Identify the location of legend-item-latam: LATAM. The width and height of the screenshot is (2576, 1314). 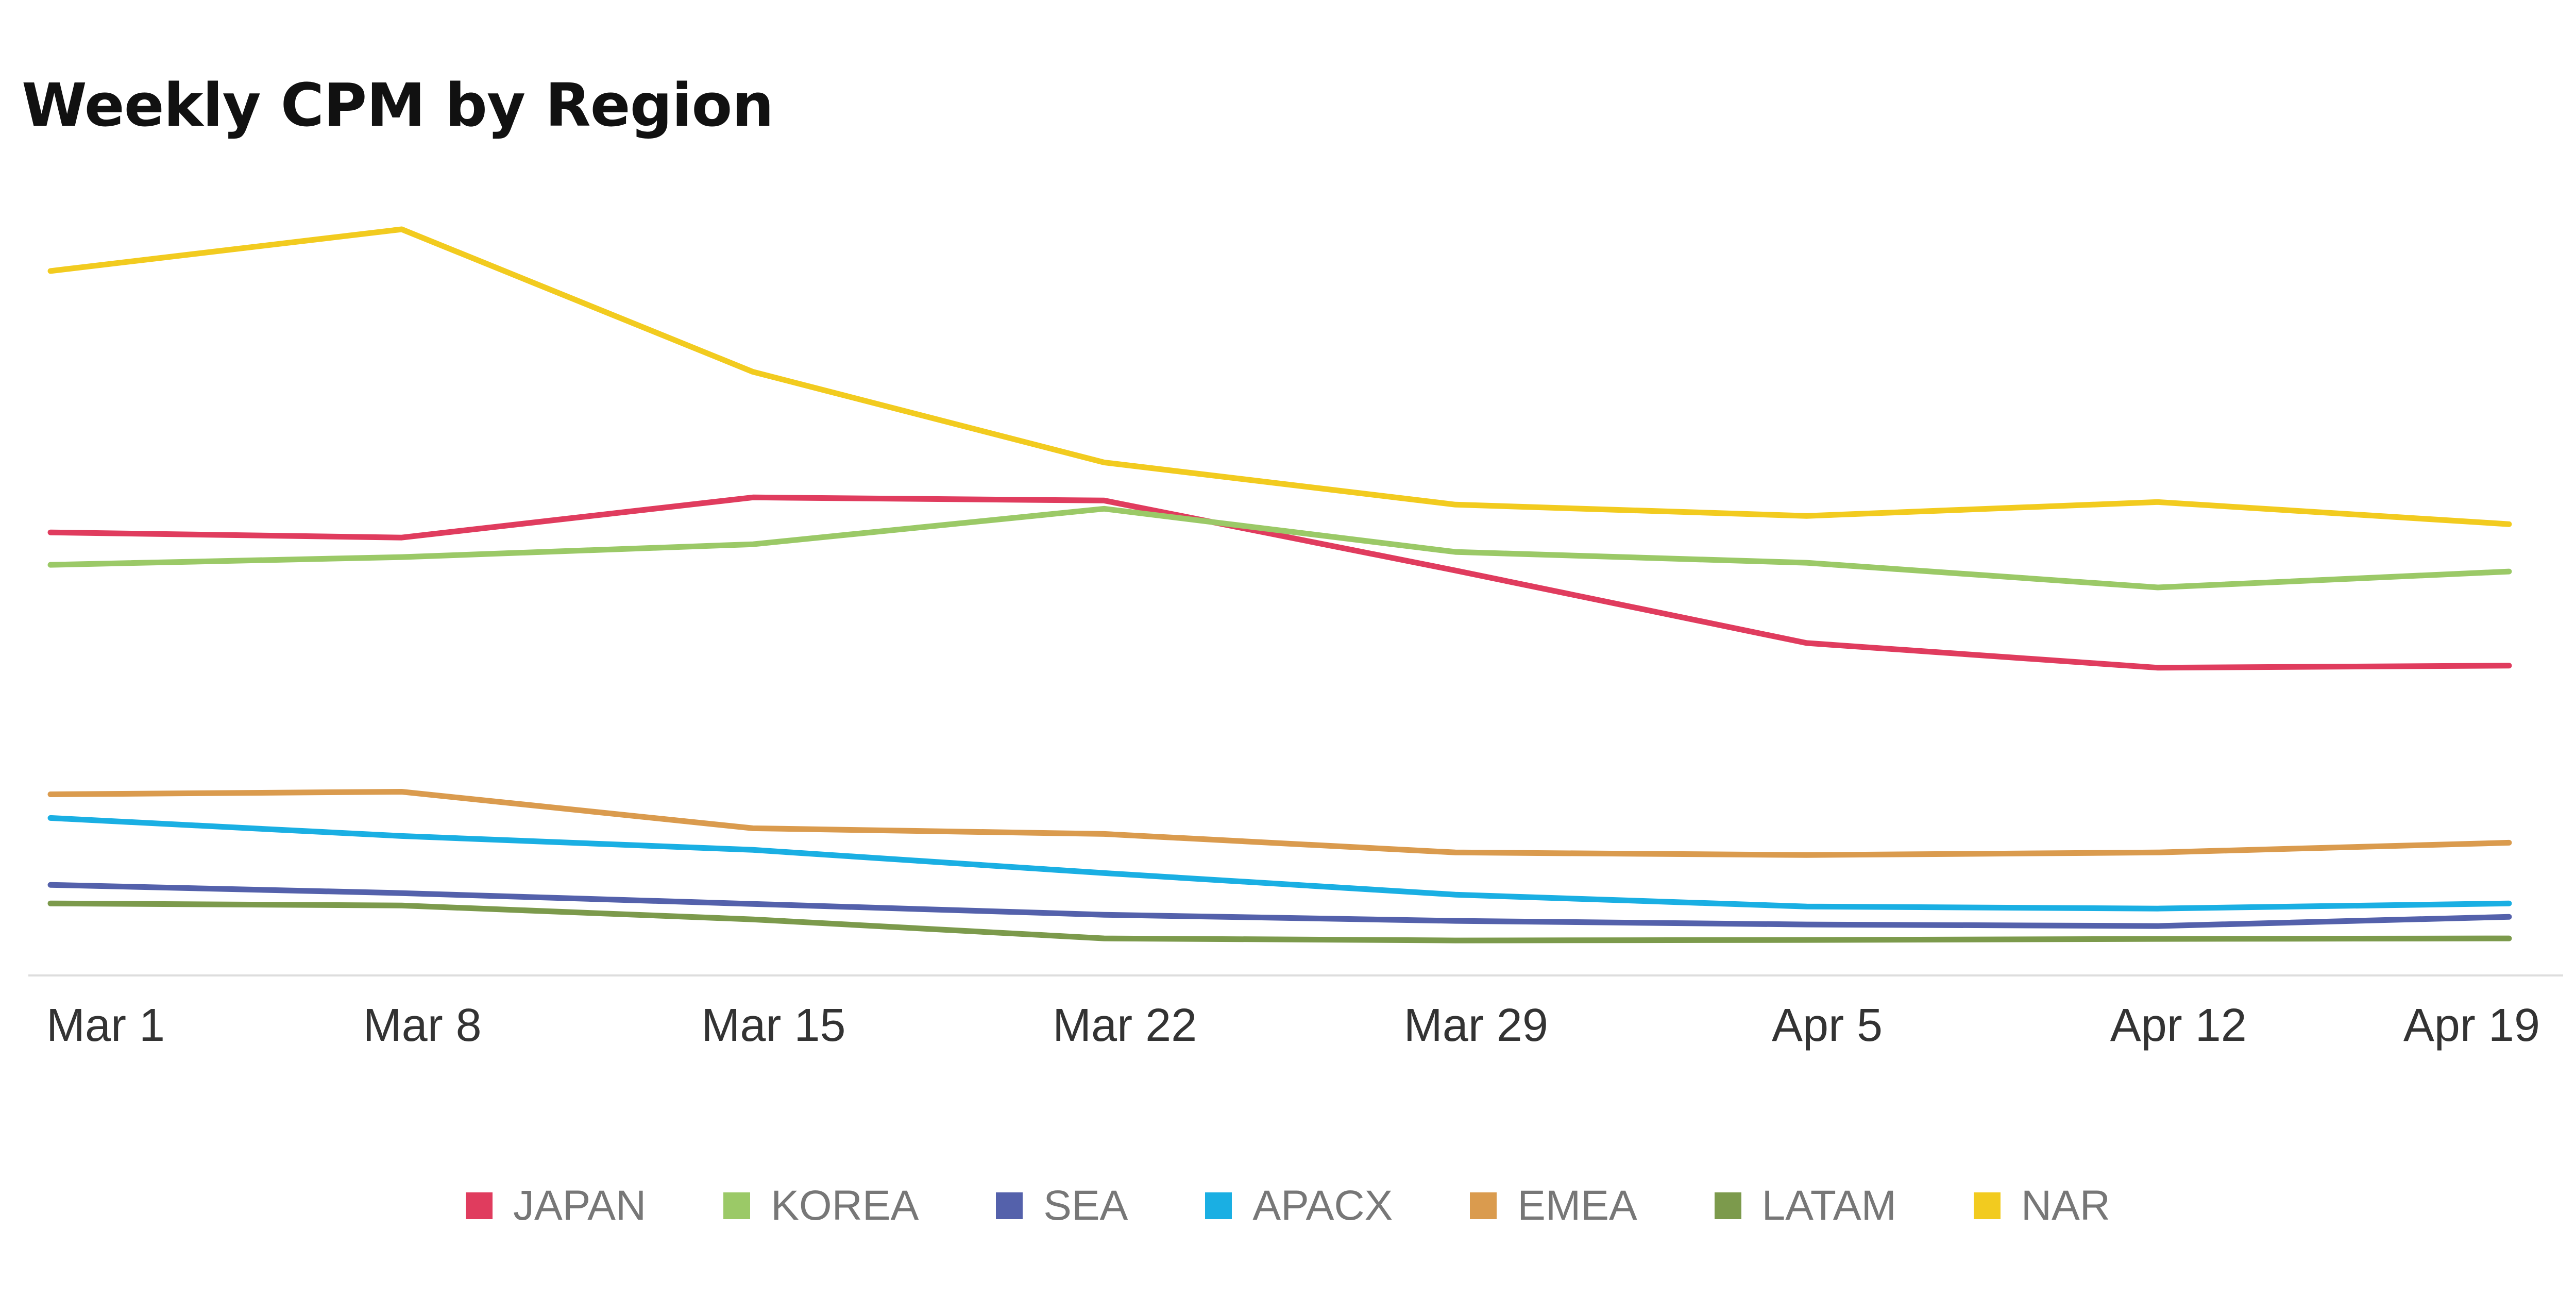
(1805, 1206).